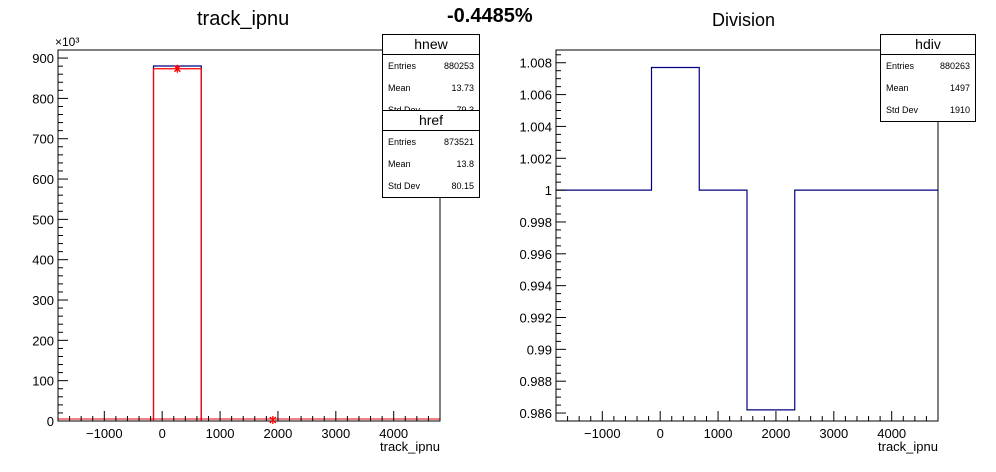 The image size is (996, 472). Describe the element at coordinates (43, 340) in the screenshot. I see `y-tick-label: 200` at that location.